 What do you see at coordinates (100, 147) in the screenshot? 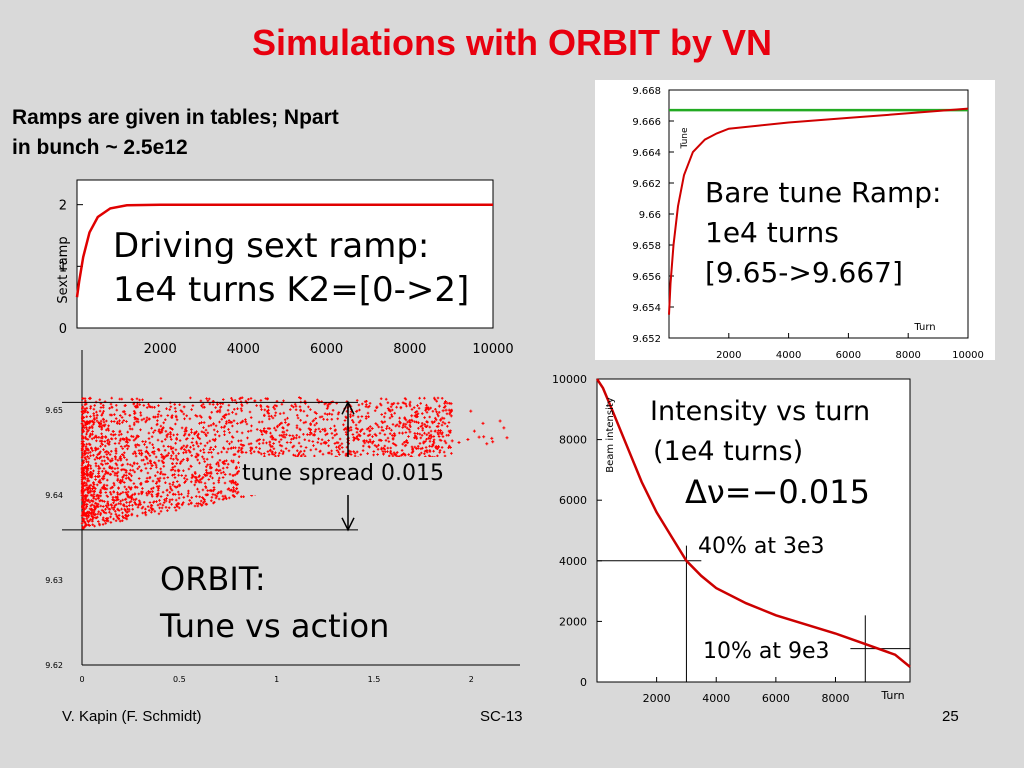
I see `subtitle-line-2: in bunch ~ 2.5e12` at bounding box center [100, 147].